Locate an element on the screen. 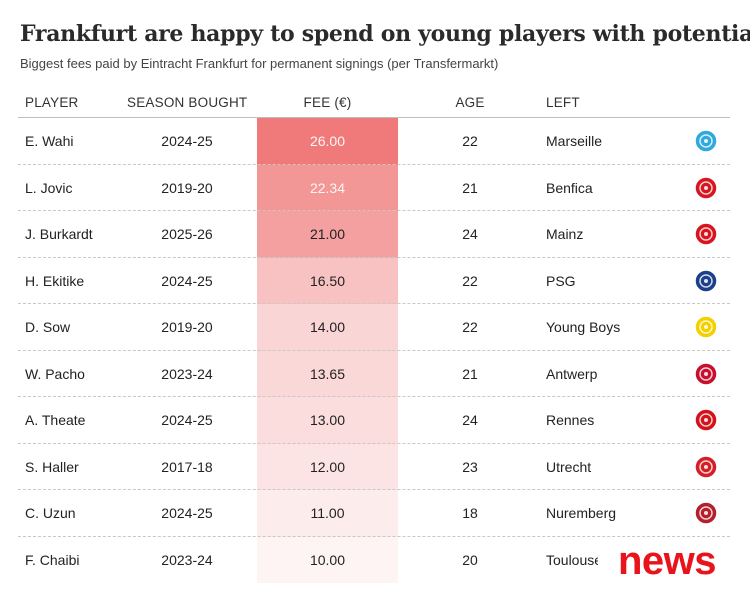 Image resolution: width=750 pixels, height=603 pixels. fee-cell: 11.00 is located at coordinates (327, 513).